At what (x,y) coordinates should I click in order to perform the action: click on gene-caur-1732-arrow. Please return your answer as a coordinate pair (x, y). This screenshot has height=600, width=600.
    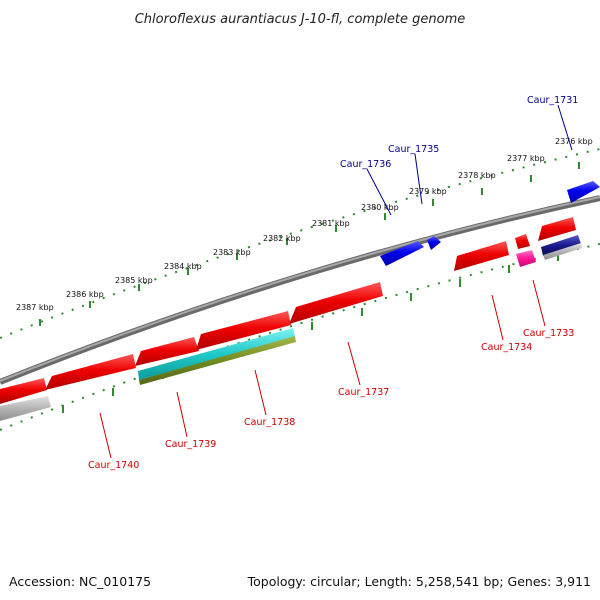
    Looking at the image, I should click on (557, 229).